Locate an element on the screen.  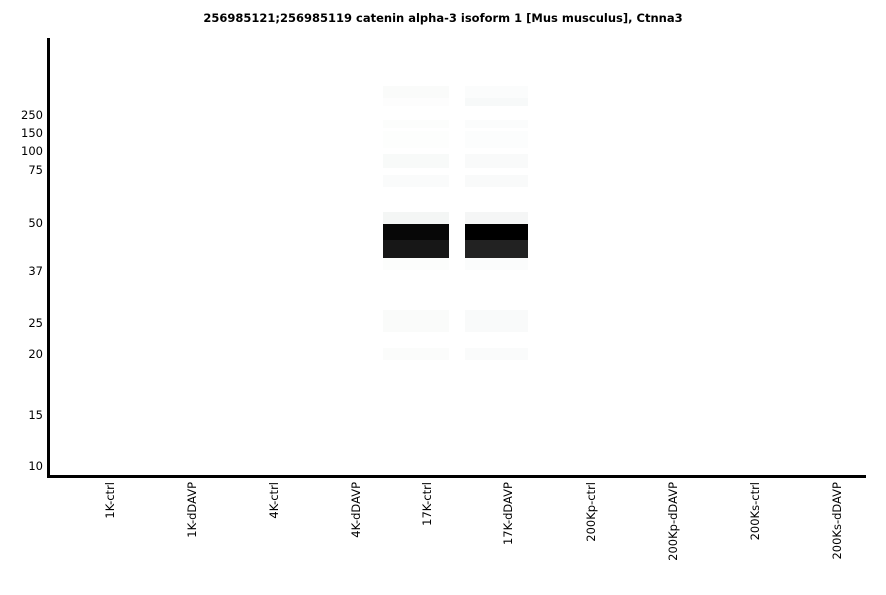
x-axis-line is located at coordinates (456, 476).